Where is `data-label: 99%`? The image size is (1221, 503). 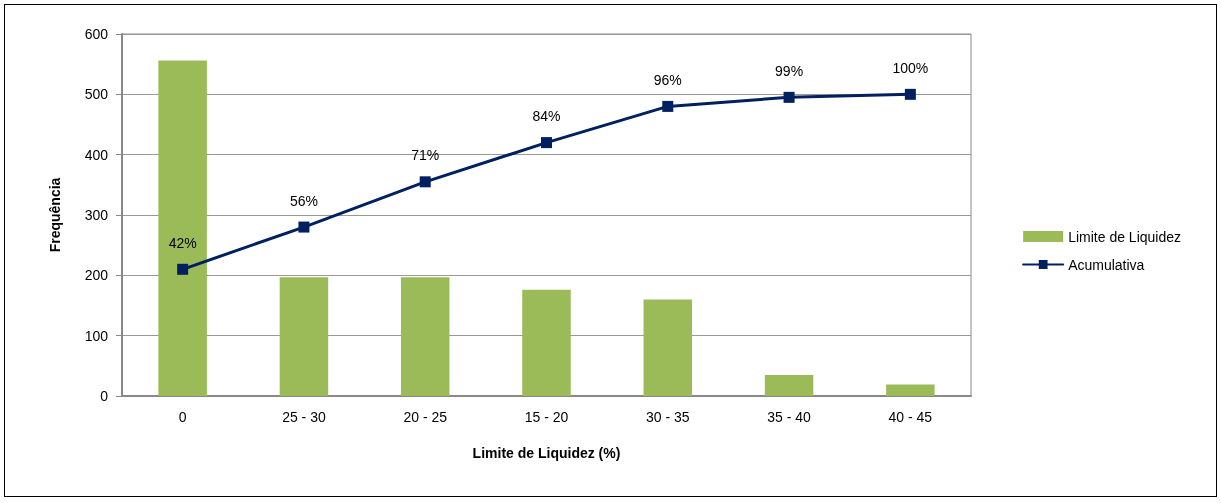
data-label: 99% is located at coordinates (789, 70).